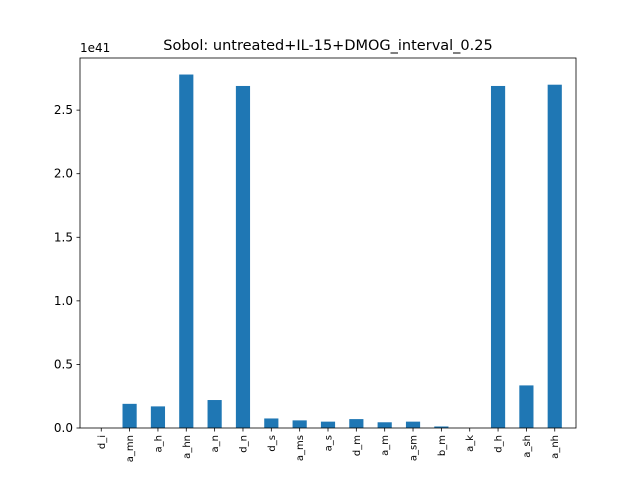  Describe the element at coordinates (498, 257) in the screenshot. I see `bar-d-h` at that location.